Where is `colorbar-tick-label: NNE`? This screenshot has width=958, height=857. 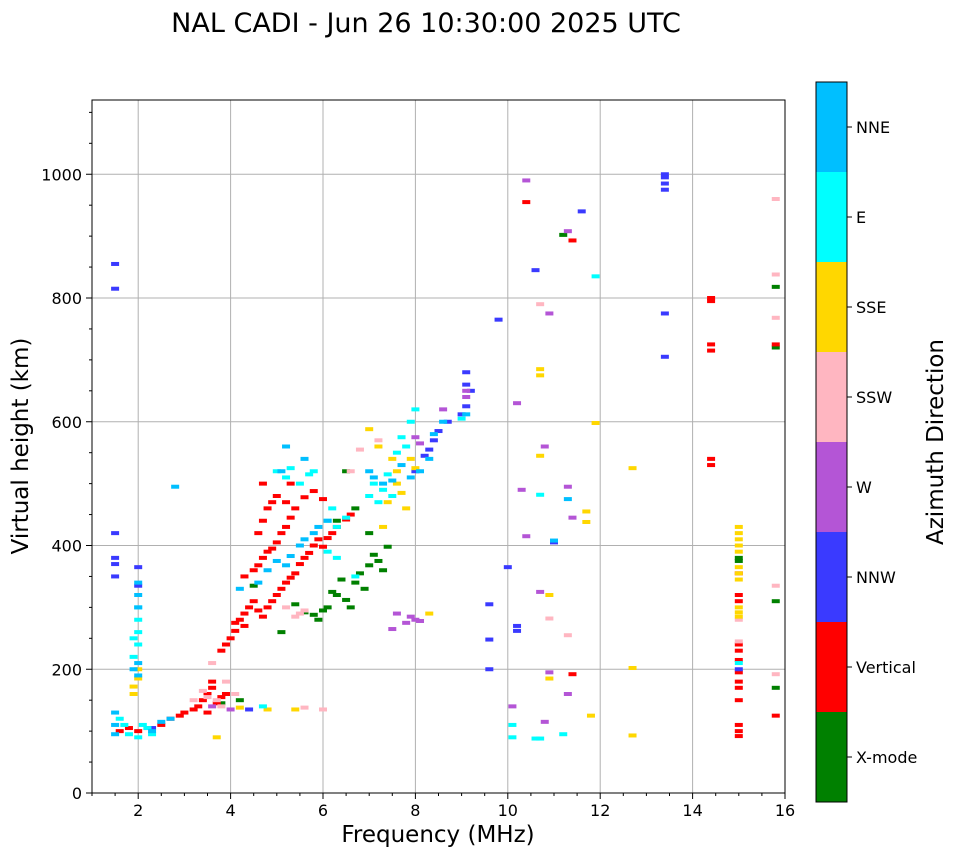
colorbar-tick-label: NNE is located at coordinates (873, 127).